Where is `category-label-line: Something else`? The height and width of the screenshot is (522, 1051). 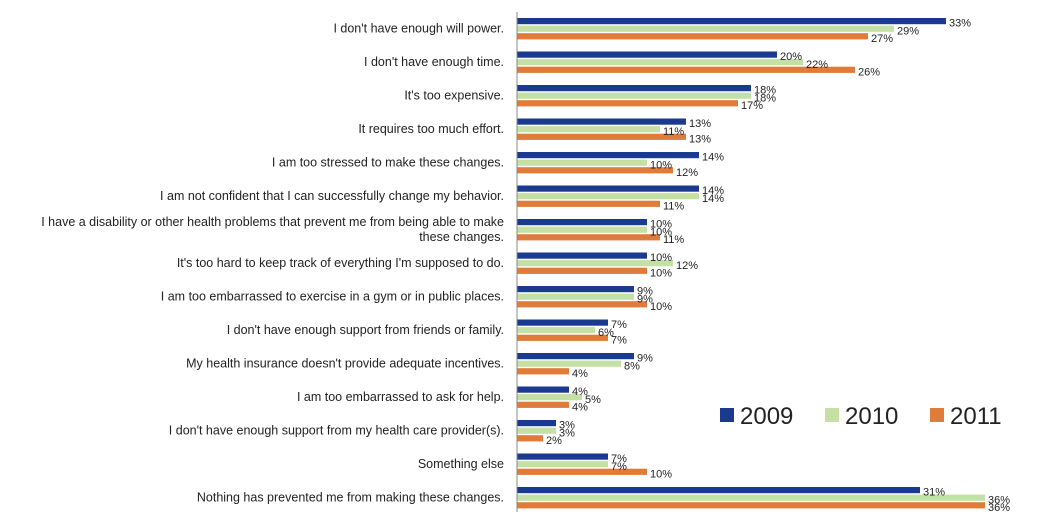
category-label-line: Something else is located at coordinates (461, 464).